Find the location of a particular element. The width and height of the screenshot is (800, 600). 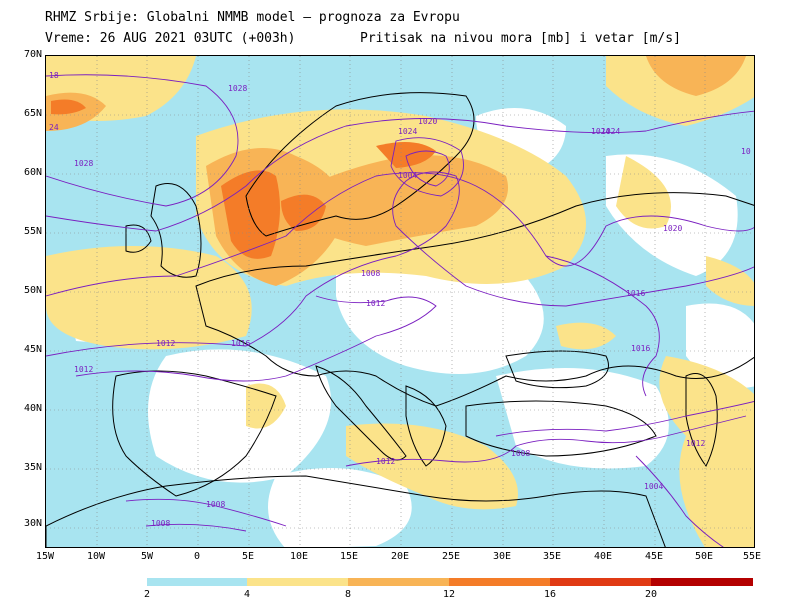

legend-label: 12 is located at coordinates (449, 594).